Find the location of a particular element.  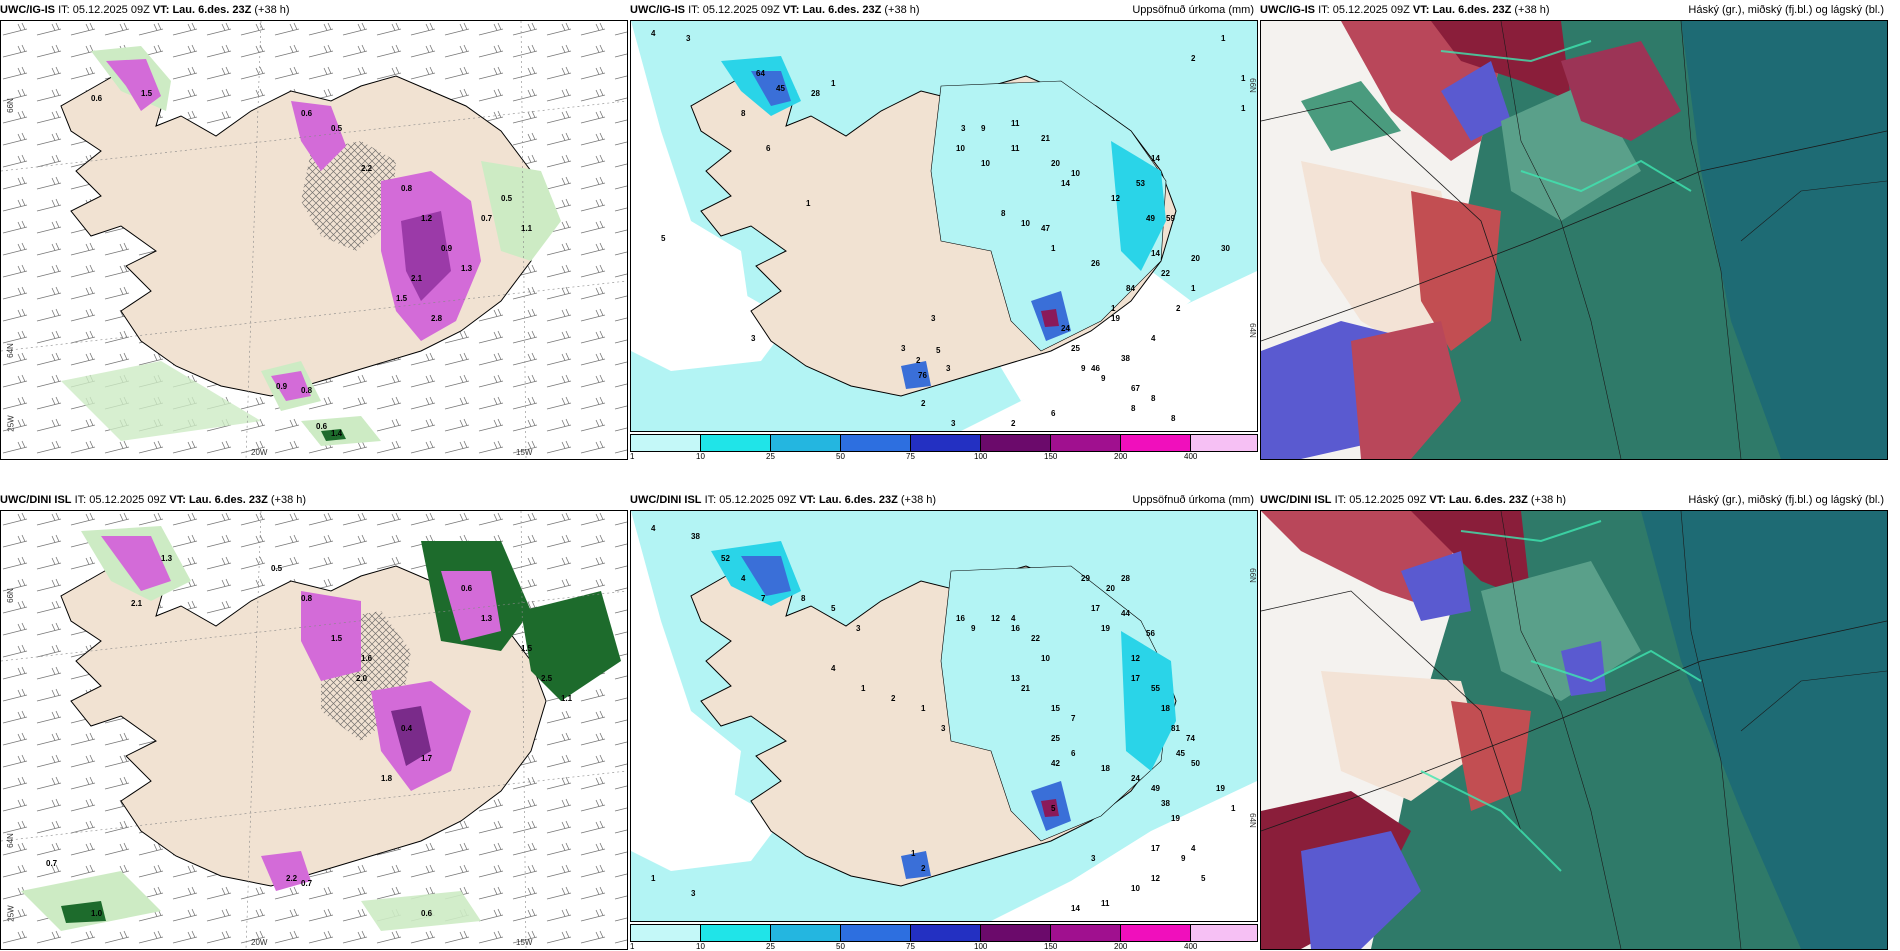

precip-value-label: 9 is located at coordinates (1083, 368).